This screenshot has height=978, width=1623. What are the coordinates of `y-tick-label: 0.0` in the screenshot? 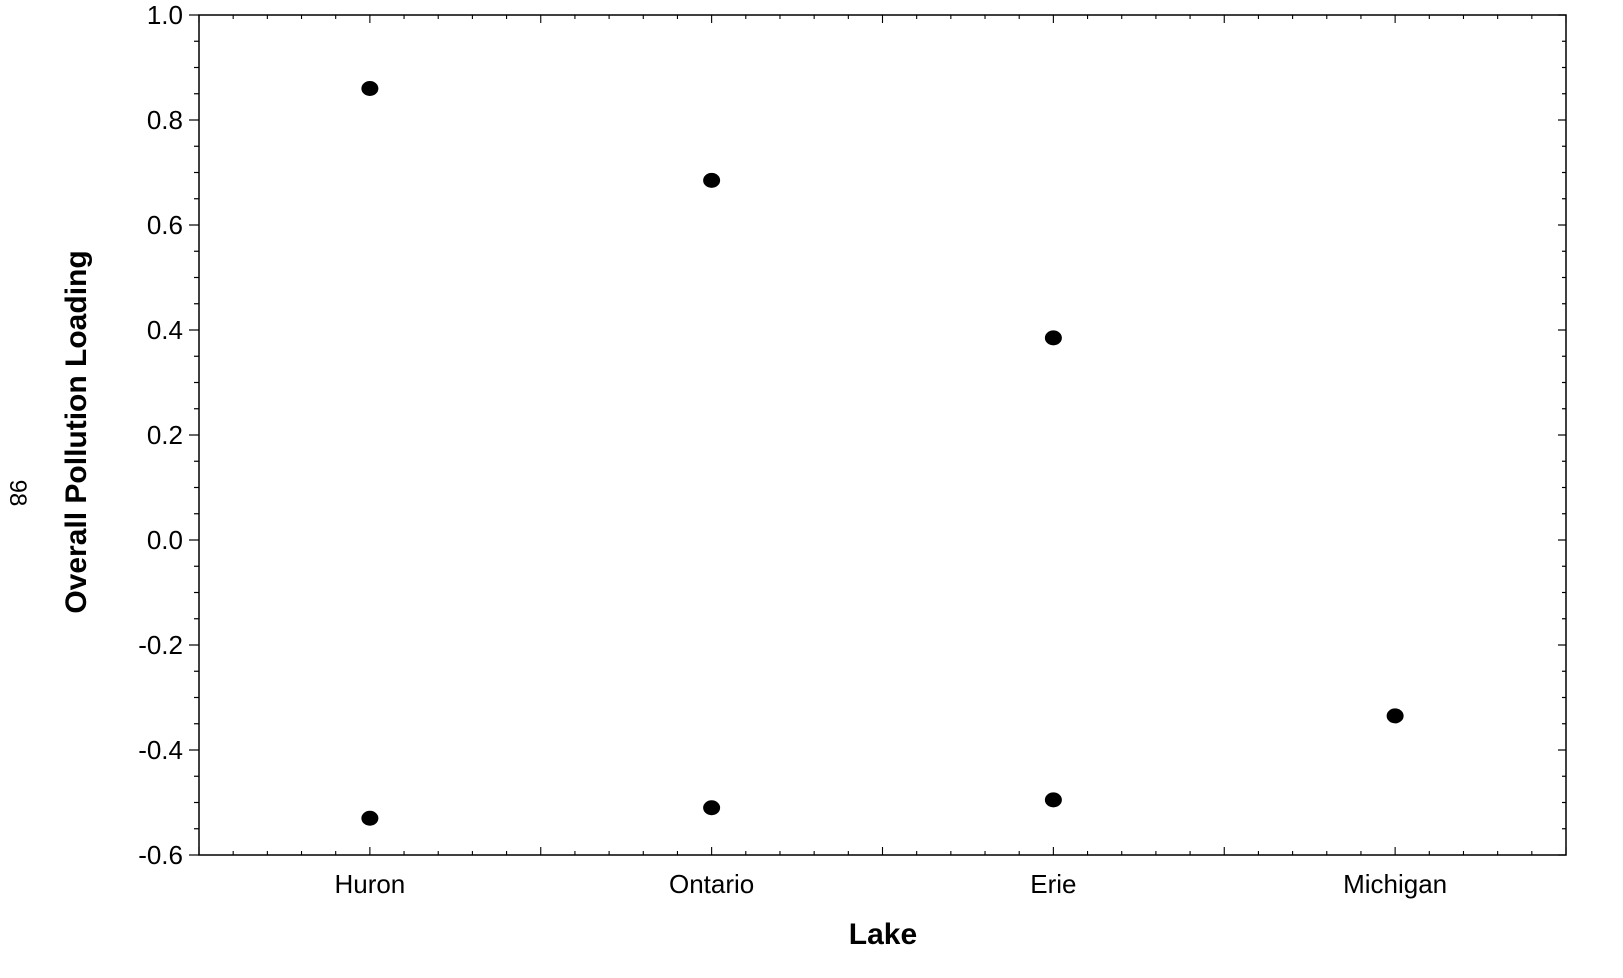 It's located at (165, 540).